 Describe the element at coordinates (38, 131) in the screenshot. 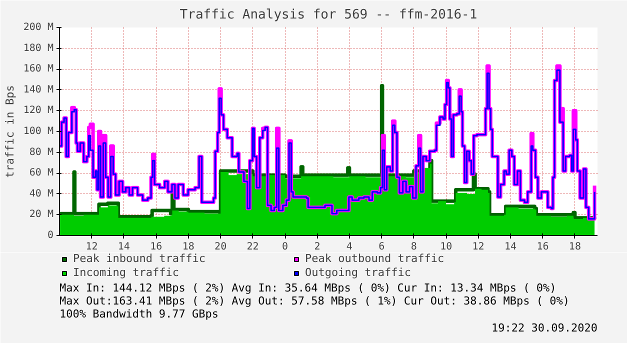

I see `y-tick-label: 100 M` at that location.